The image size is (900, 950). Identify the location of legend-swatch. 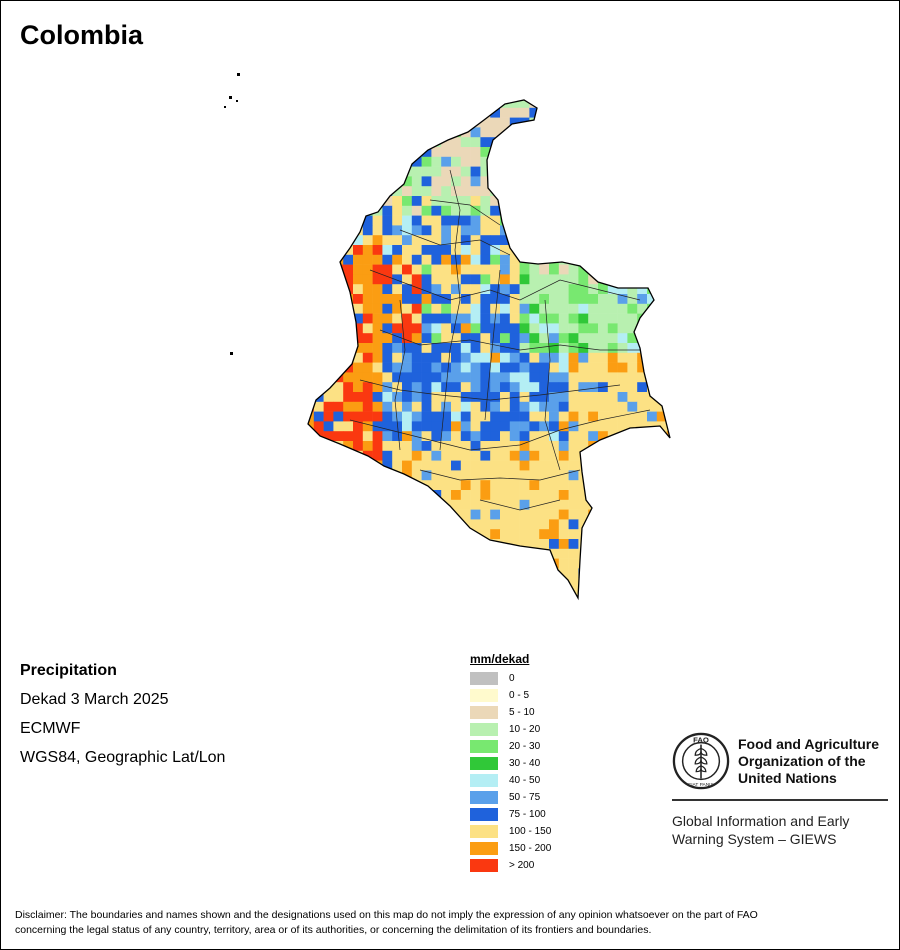
(484, 763).